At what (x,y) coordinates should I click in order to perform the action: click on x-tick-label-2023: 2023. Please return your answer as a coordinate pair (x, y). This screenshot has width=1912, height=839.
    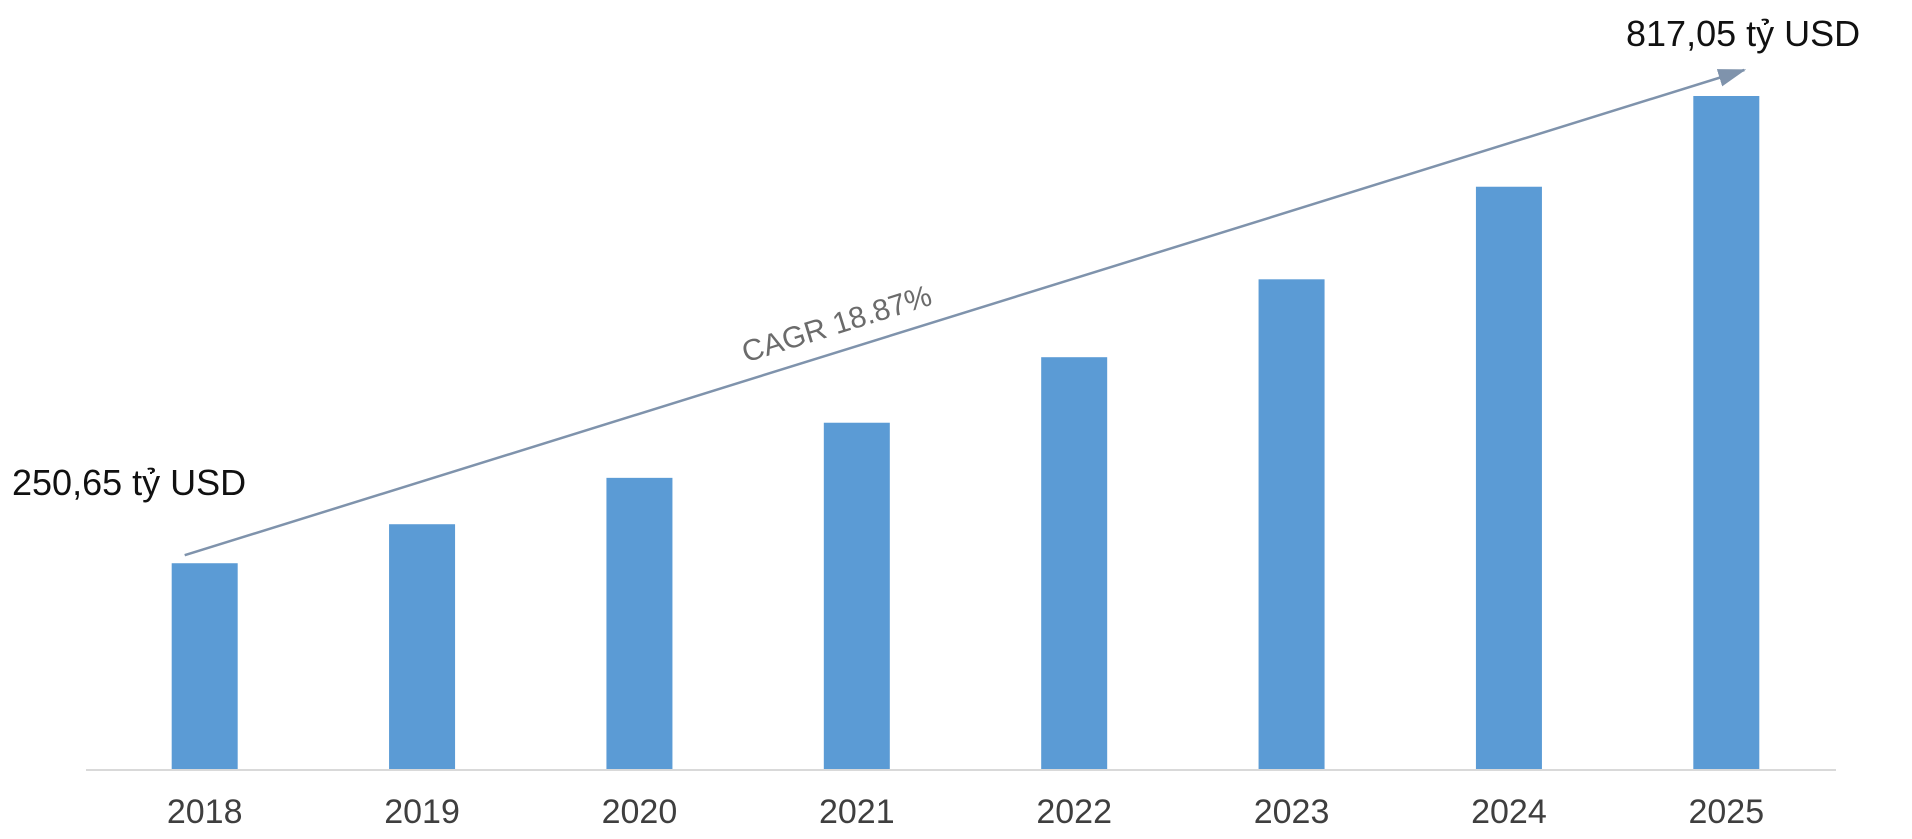
    Looking at the image, I should click on (1292, 812).